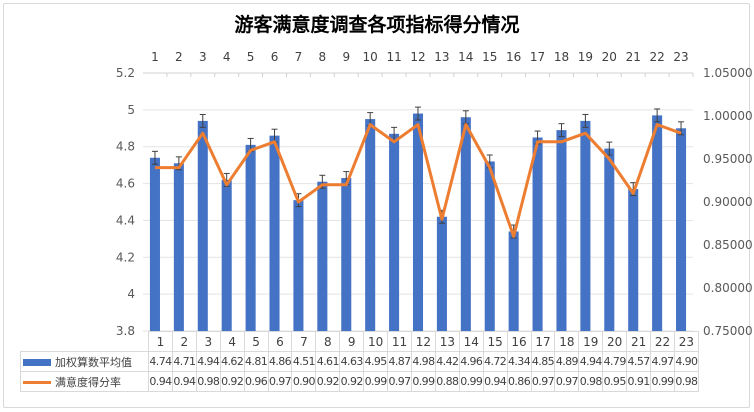 The height and width of the screenshot is (412, 754). What do you see at coordinates (399, 341) in the screenshot?
I see `table-header-cell: 11` at bounding box center [399, 341].